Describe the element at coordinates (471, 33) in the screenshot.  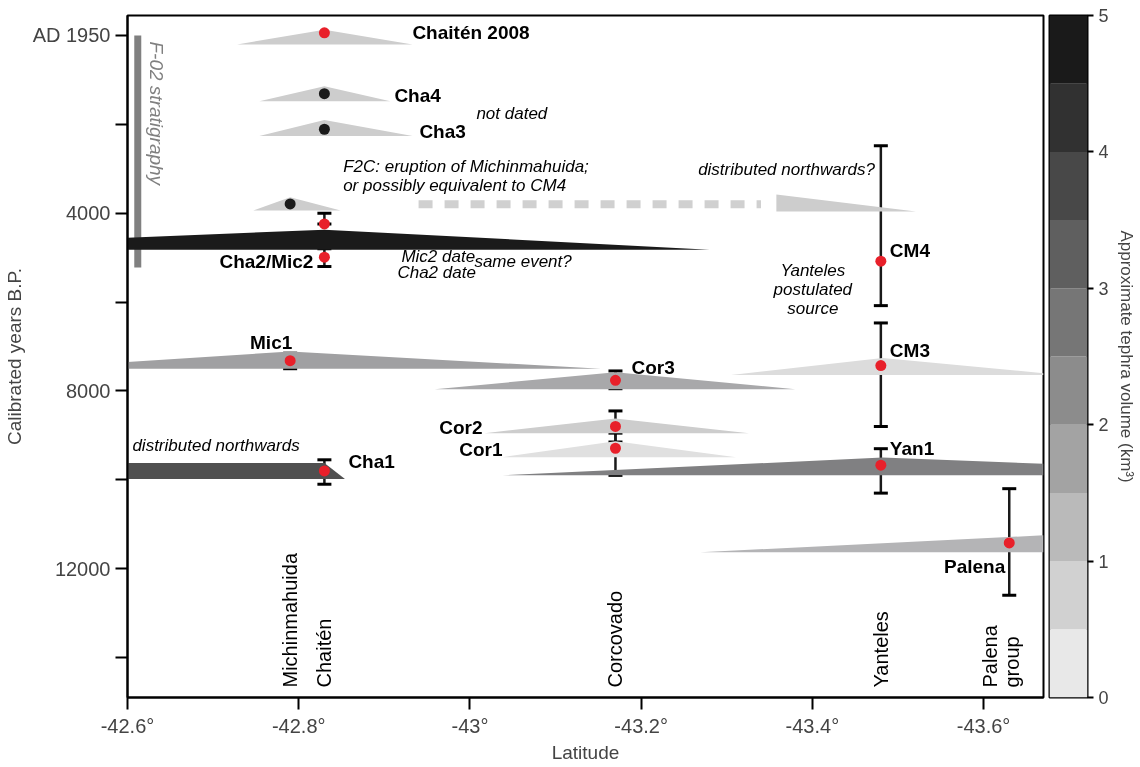
I see `annotation: Chaitén 2008` at that location.